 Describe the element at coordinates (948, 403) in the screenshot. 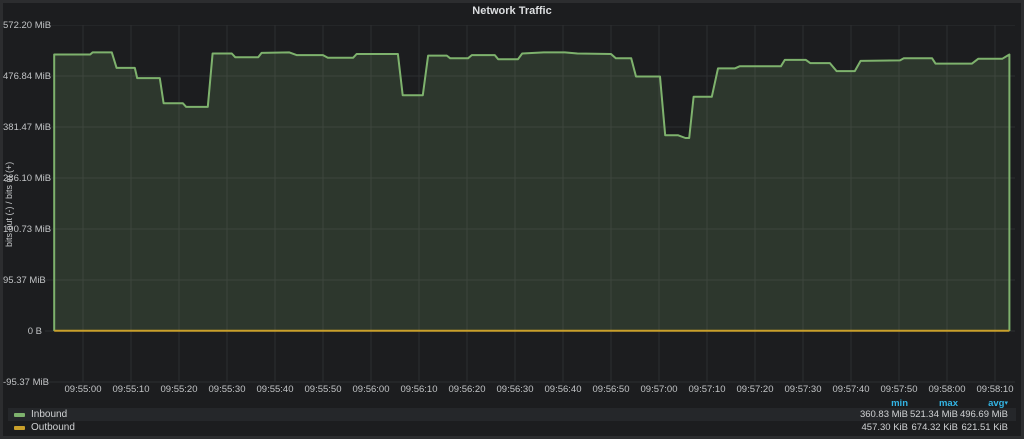

I see `legend-sort-header-max: max` at that location.